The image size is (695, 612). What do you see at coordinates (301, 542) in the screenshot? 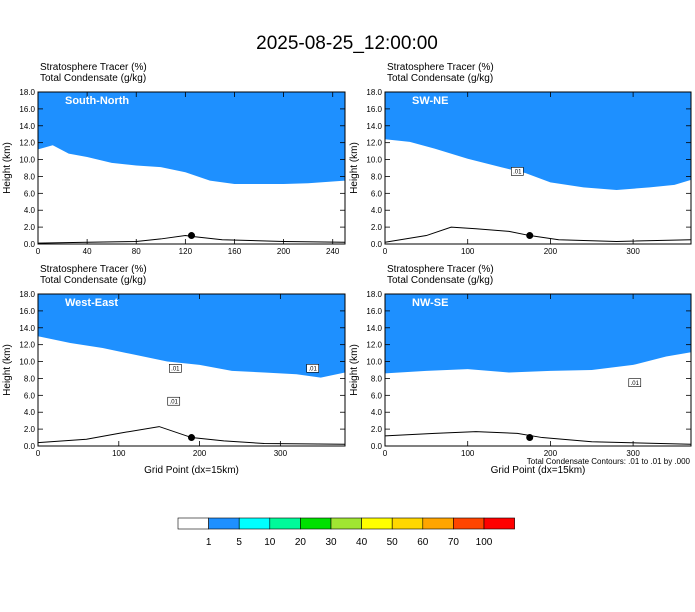
I see `colorbar-label: 20` at bounding box center [301, 542].